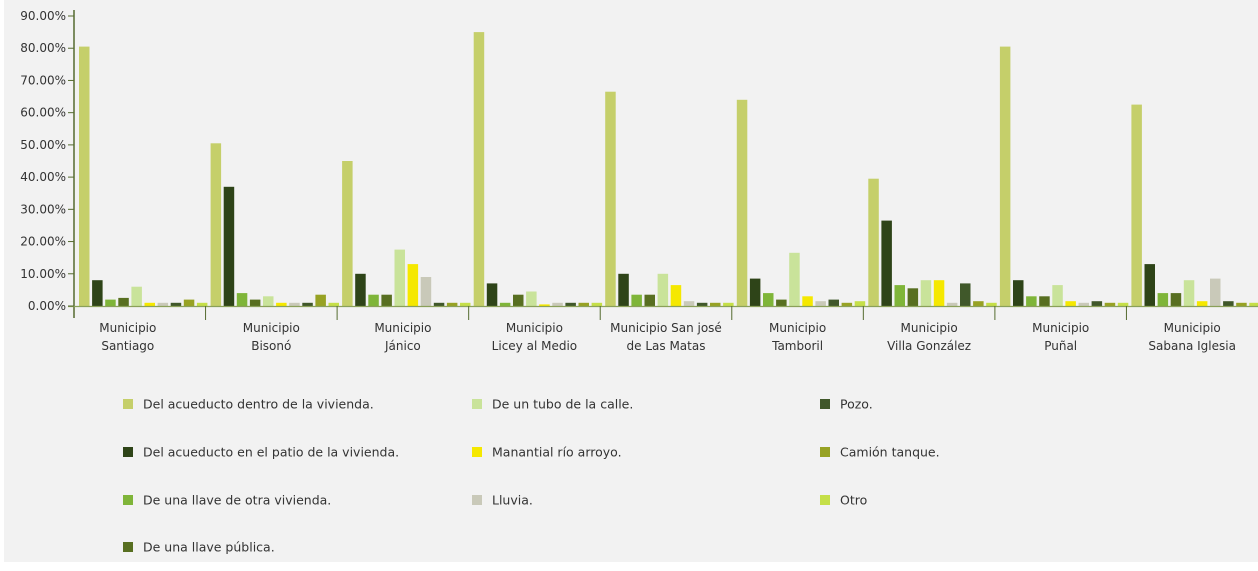  I want to click on y-tick-label: 20.00%, so click(43, 242).